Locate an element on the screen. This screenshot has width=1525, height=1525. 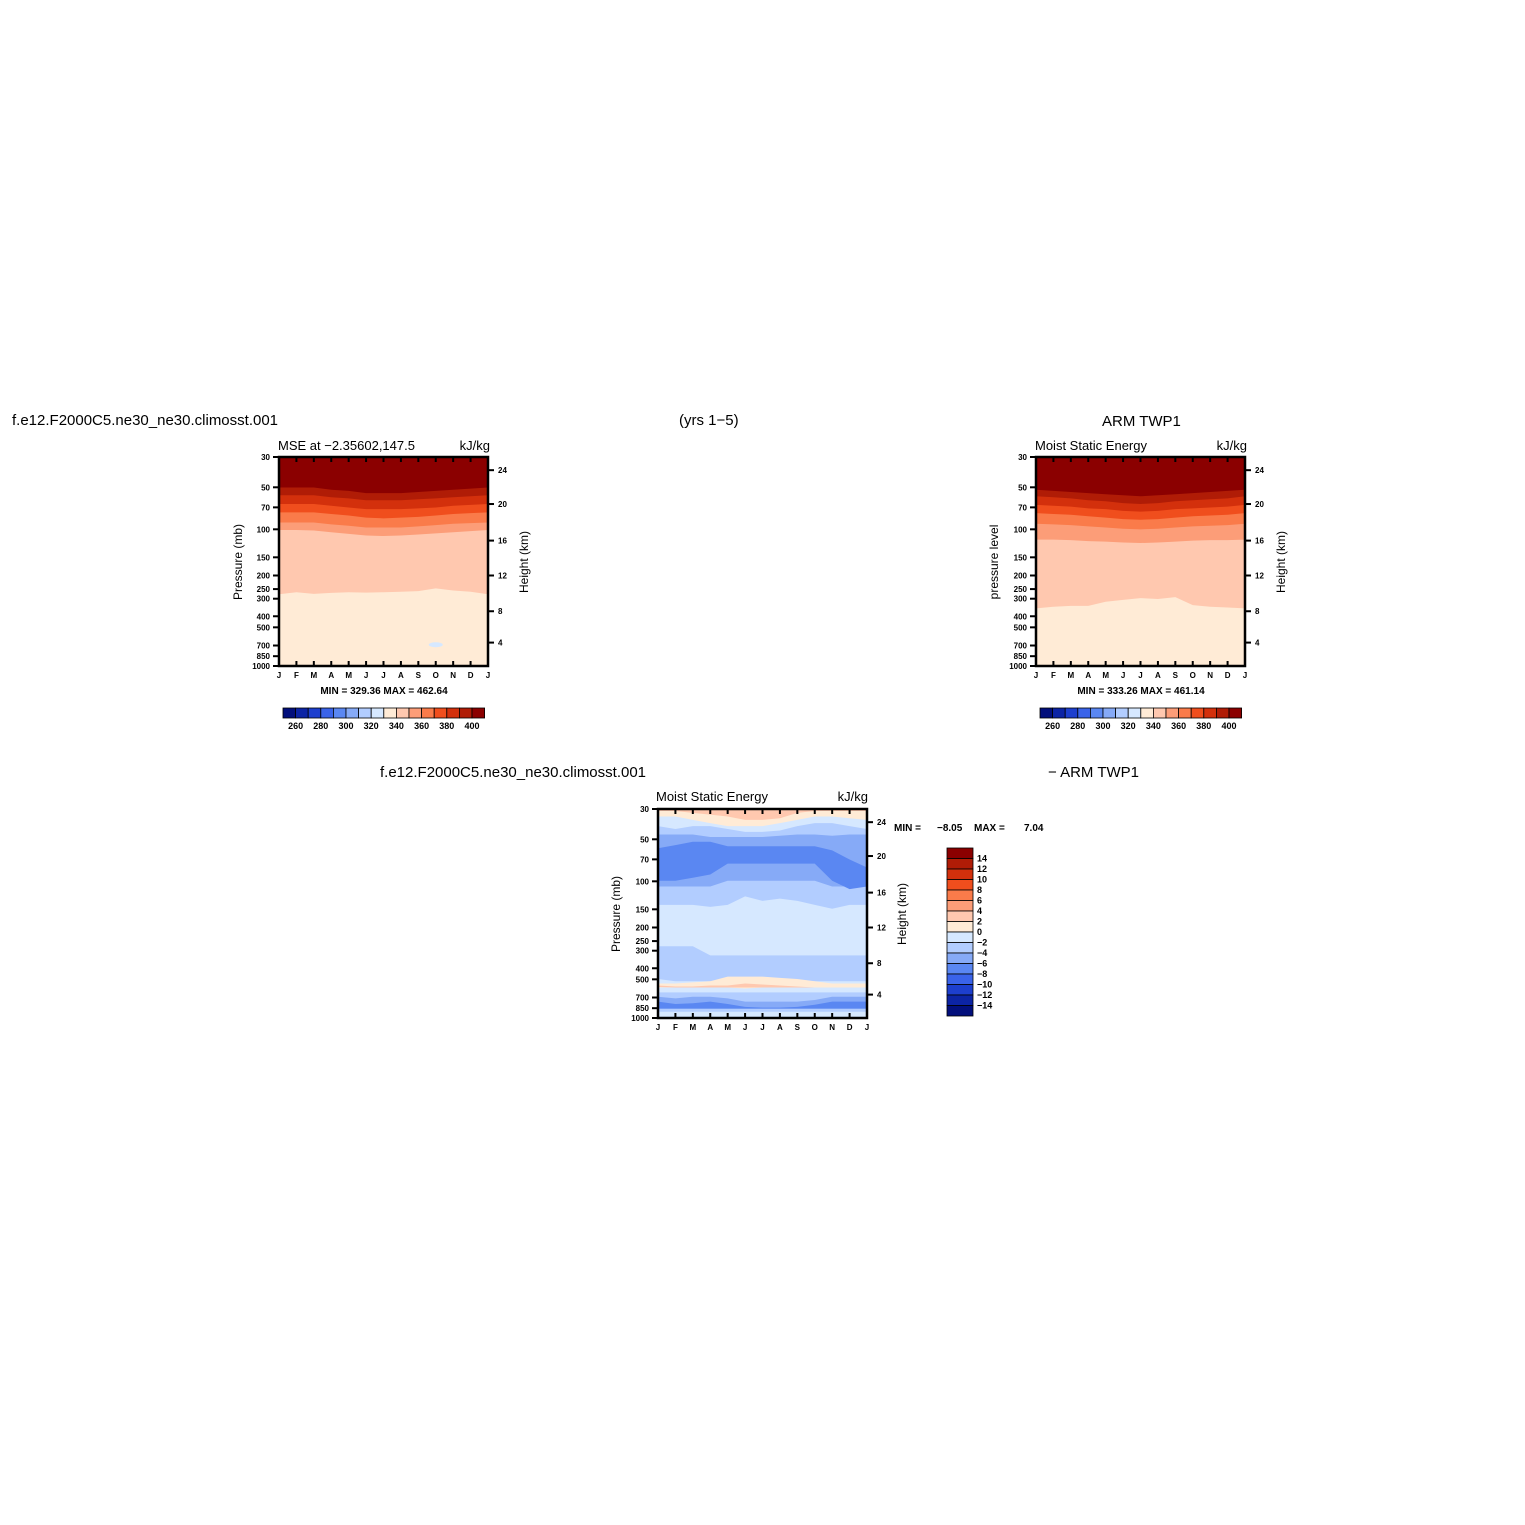
model-y-tick-label: 30 is located at coordinates (265, 457).